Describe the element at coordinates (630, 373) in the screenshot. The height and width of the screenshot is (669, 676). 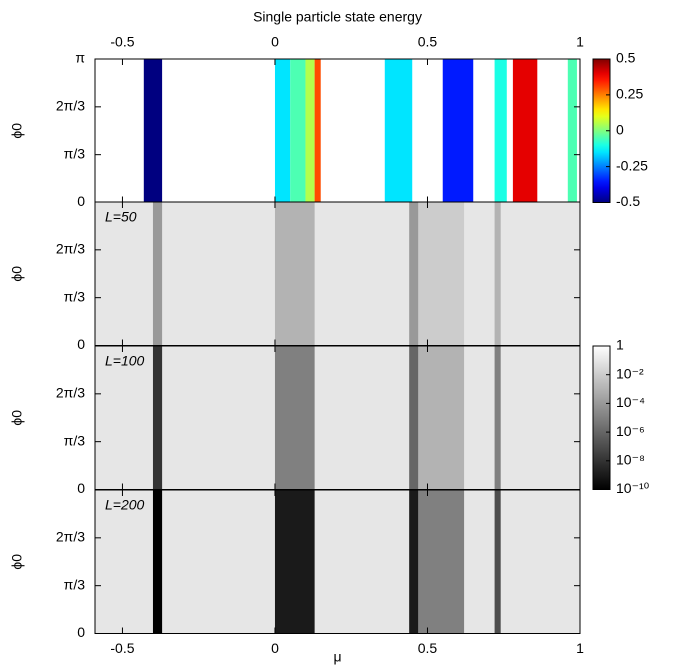
I see `colorbar-tick-label: 10⁻²` at that location.